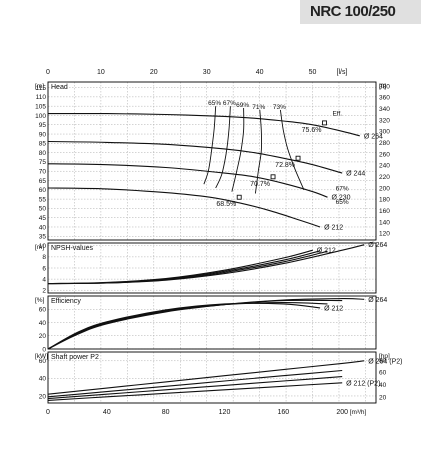 This screenshot has width=421, height=452. What do you see at coordinates (285, 165) in the screenshot?
I see `bep-label: 72.8%` at bounding box center [285, 165].